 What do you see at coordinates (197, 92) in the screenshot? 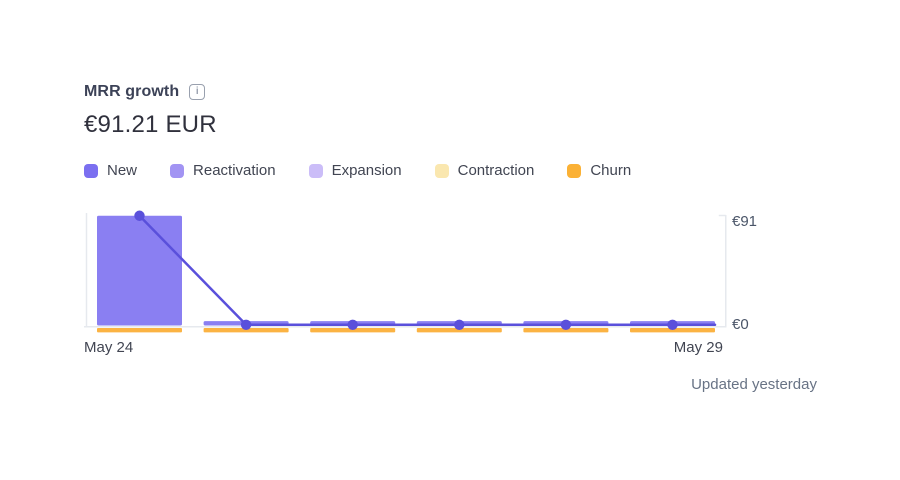
I see `info-icon: i` at bounding box center [197, 92].